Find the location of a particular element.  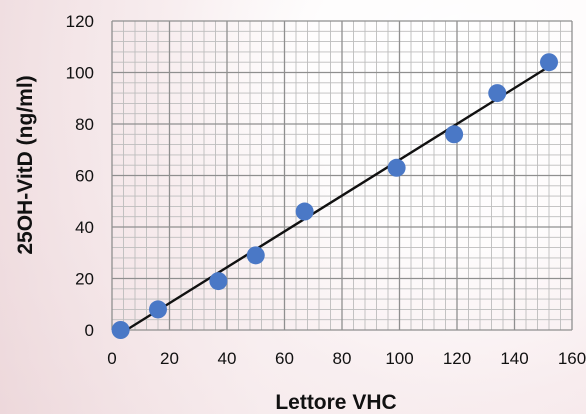

x-tick-label-160: 160 is located at coordinates (572, 358).